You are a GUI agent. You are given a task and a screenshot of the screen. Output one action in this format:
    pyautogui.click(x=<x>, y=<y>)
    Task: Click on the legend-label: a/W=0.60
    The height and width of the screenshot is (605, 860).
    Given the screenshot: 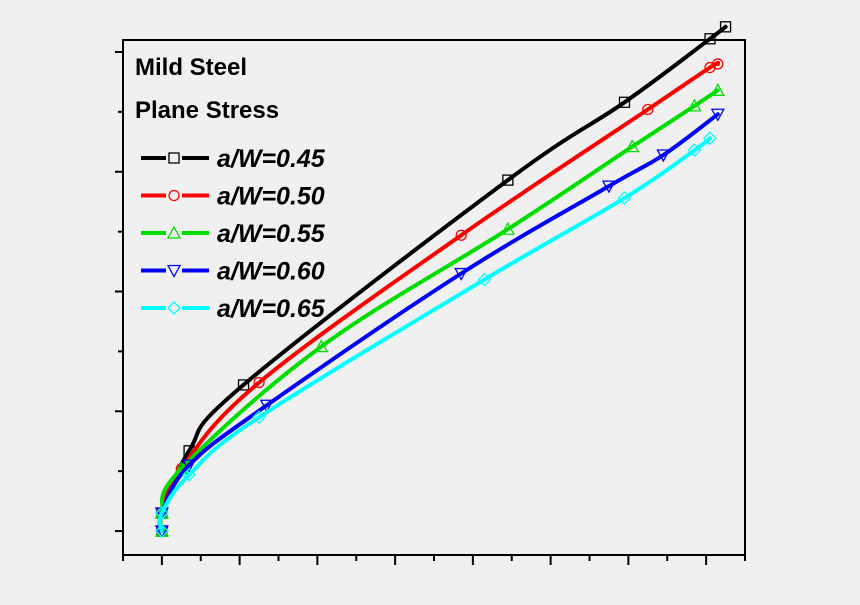 What is the action you would take?
    pyautogui.click(x=271, y=272)
    